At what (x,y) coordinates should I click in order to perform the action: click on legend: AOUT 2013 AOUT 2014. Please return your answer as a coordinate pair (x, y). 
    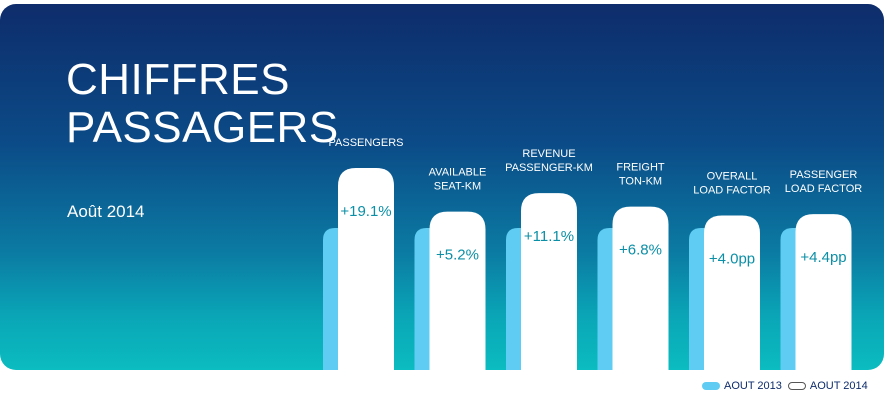
    Looking at the image, I should click on (788, 386).